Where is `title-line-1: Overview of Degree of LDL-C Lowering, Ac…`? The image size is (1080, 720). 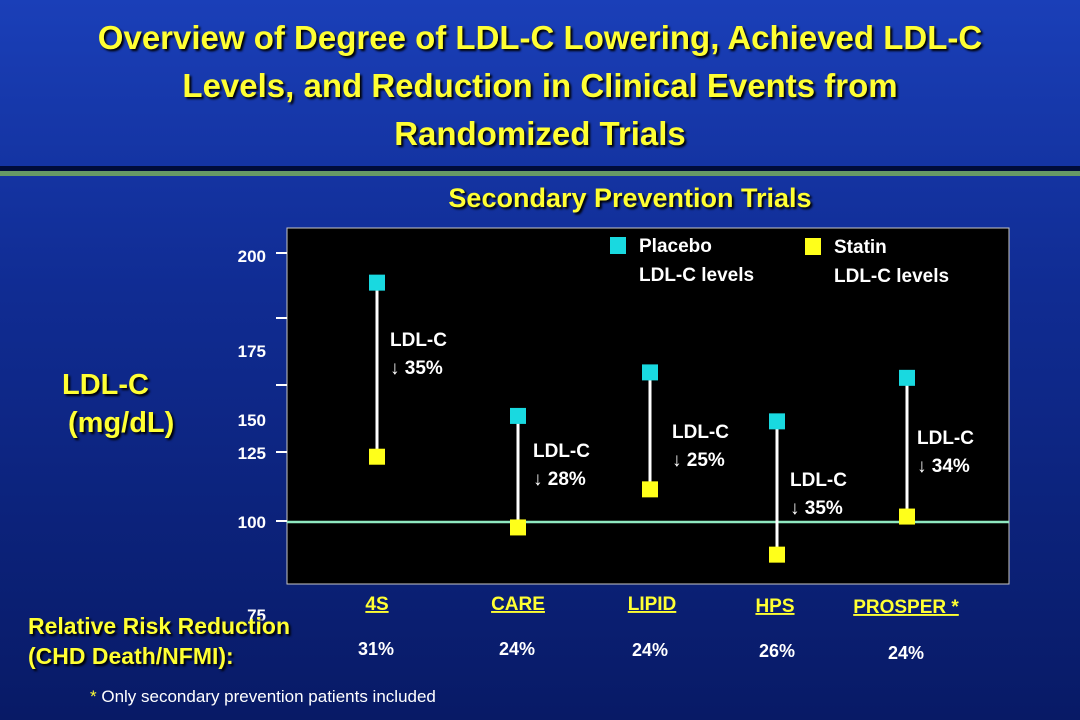
title-line-1: Overview of Degree of LDL-C Lowering, Ac… is located at coordinates (540, 37).